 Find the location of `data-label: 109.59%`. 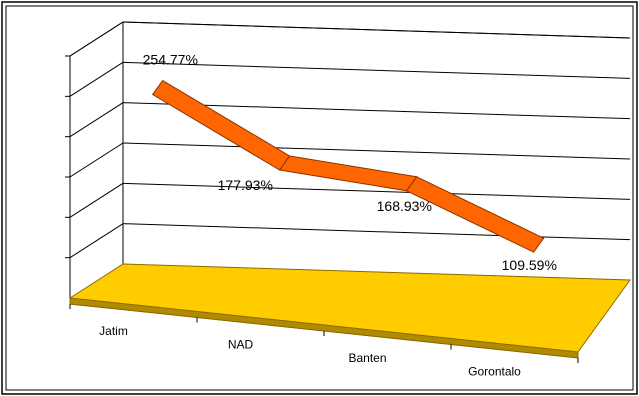

data-label: 109.59% is located at coordinates (529, 265).